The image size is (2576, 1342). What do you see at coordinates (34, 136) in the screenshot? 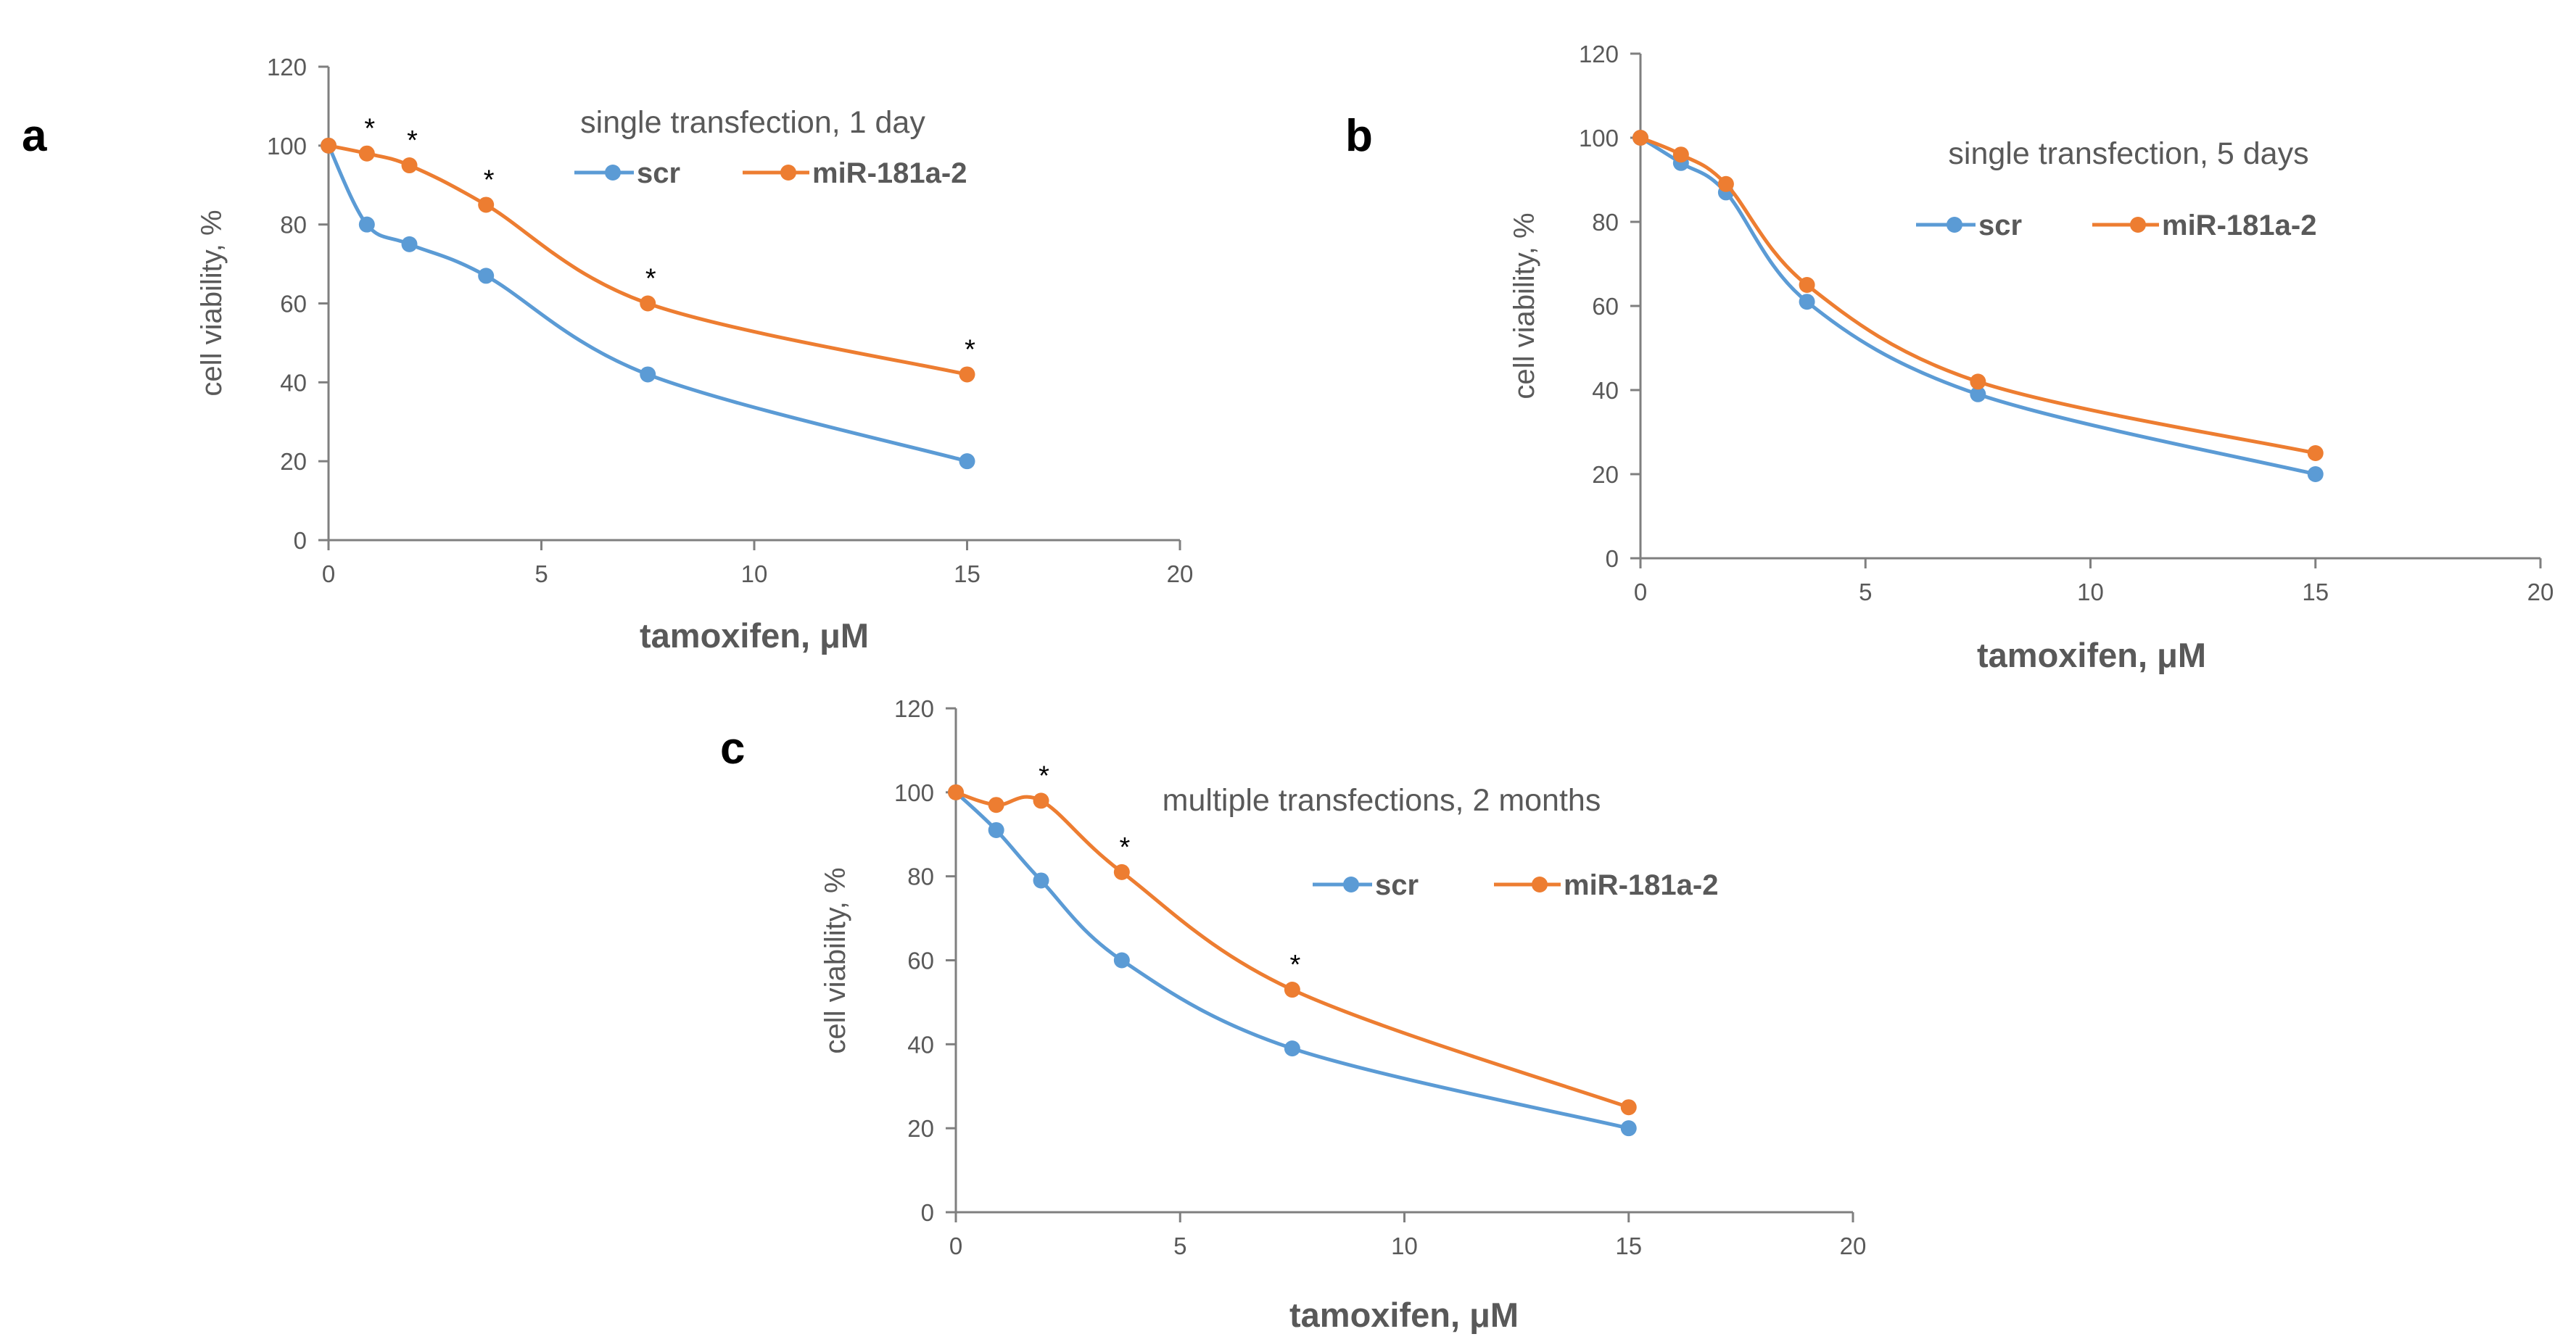
I see `panel-letter: a` at bounding box center [34, 136].